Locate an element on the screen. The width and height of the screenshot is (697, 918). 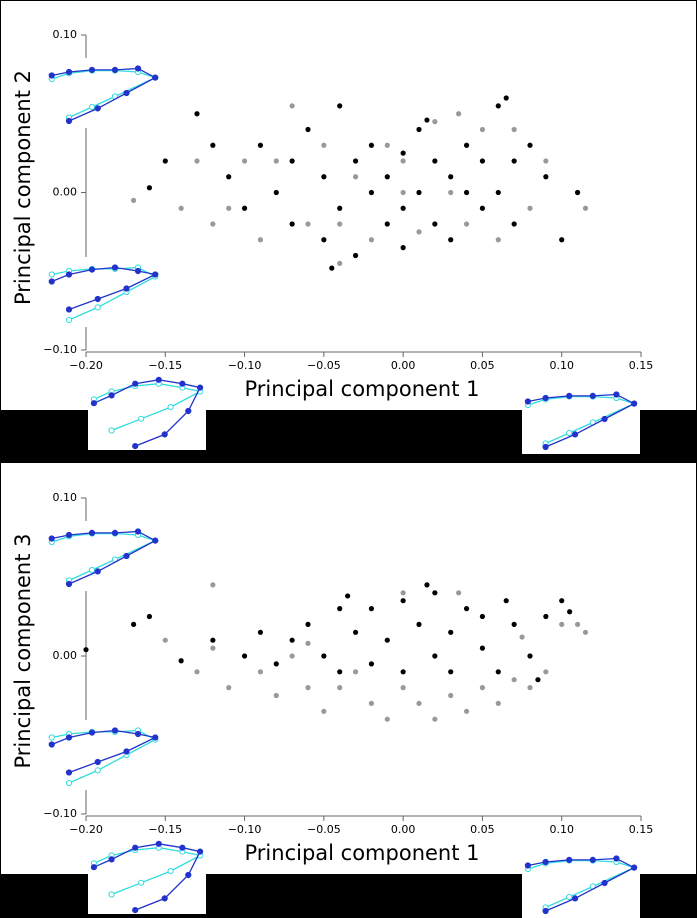
y-axis-label: Principal component 3 is located at coordinates (23, 651).